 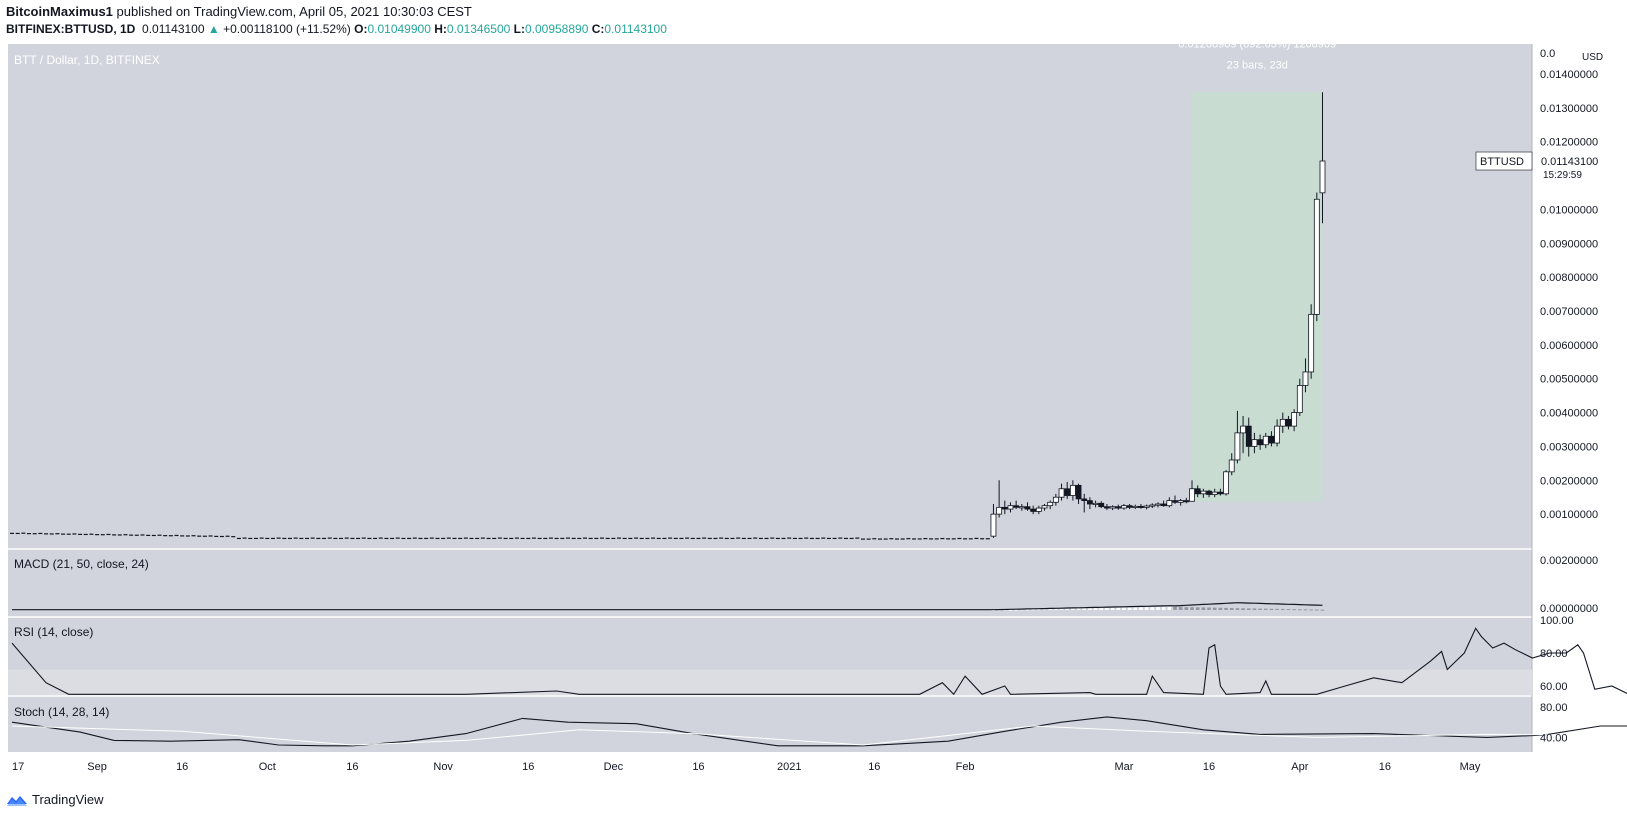 What do you see at coordinates (1299, 767) in the screenshot?
I see `time-tick-label: Apr` at bounding box center [1299, 767].